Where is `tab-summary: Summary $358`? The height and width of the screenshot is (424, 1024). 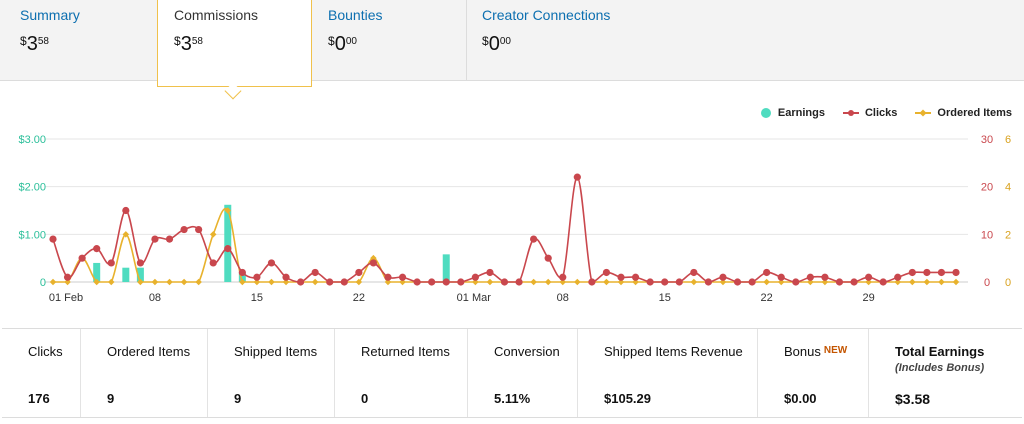 tab-summary: Summary $358 is located at coordinates (81, 40).